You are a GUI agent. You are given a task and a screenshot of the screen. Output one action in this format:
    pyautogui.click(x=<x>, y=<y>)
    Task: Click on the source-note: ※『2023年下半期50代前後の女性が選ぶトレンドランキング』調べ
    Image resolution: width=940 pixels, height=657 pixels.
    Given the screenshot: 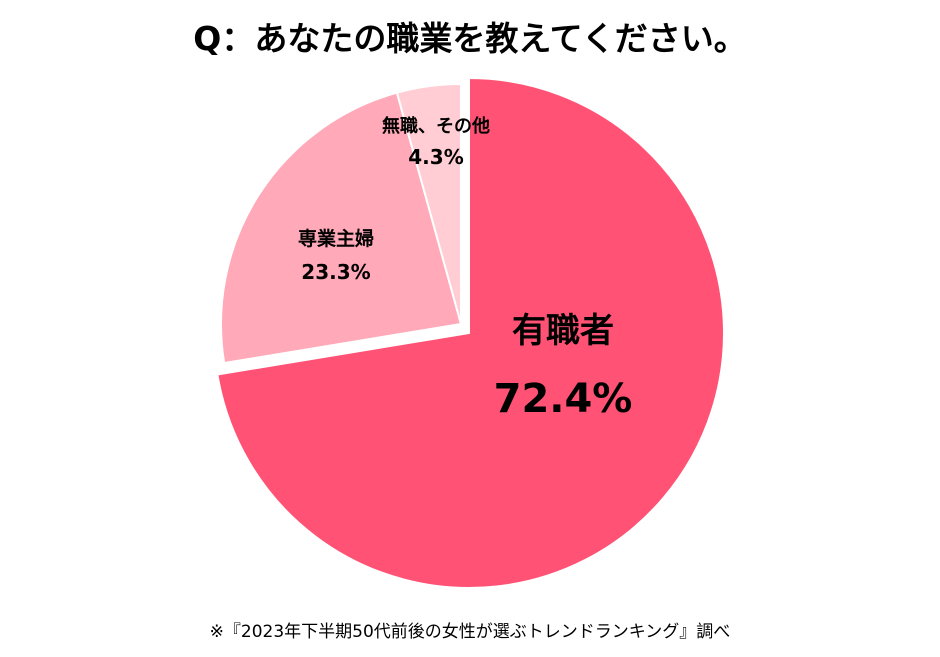 What is the action you would take?
    pyautogui.click(x=470, y=632)
    